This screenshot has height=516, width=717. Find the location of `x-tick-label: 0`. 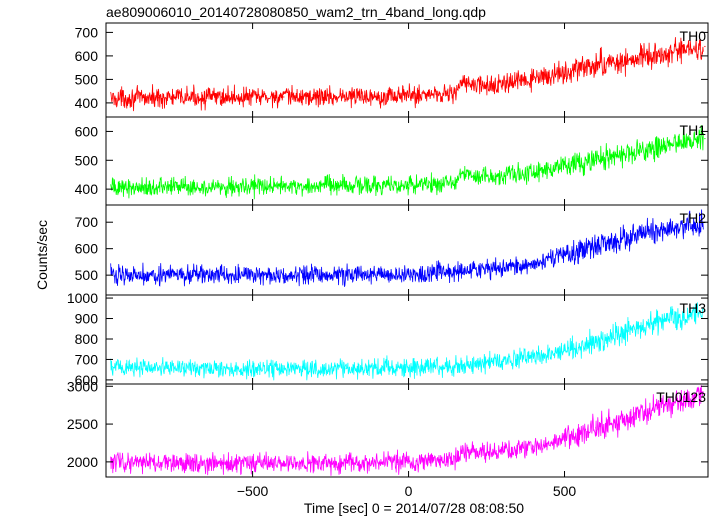

x-tick-label: 0 is located at coordinates (409, 491).